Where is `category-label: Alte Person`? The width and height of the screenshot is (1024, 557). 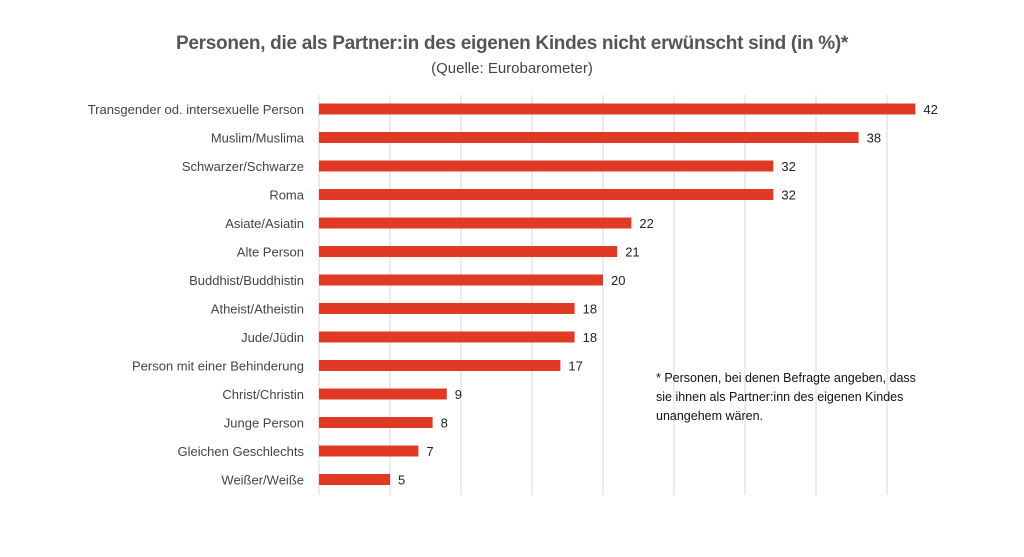 category-label: Alte Person is located at coordinates (270, 252).